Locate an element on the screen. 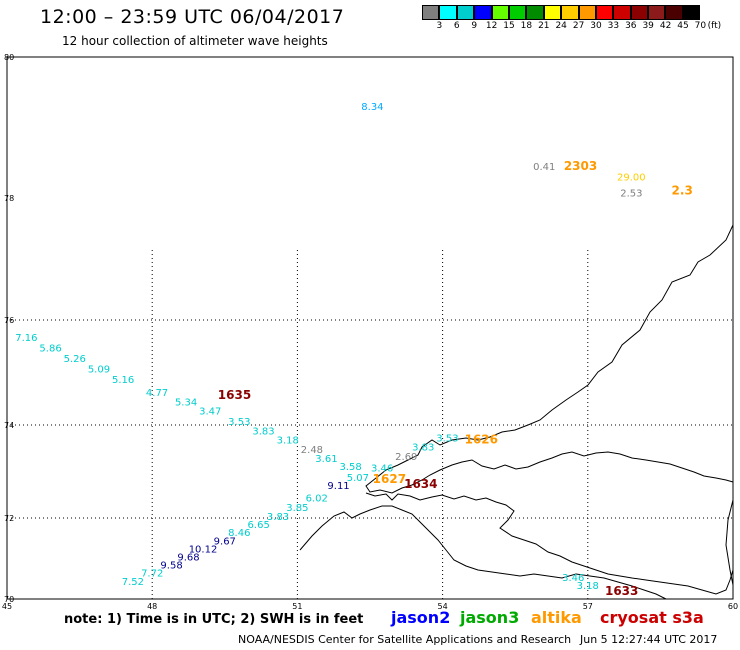 The height and width of the screenshot is (650, 740). legend-altika: altika is located at coordinates (556, 617).